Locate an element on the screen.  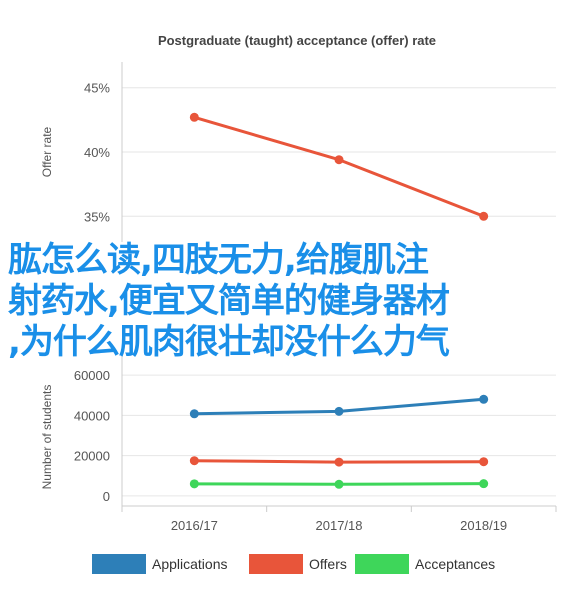
x-tick-label: 2018/19 is located at coordinates (483, 525).